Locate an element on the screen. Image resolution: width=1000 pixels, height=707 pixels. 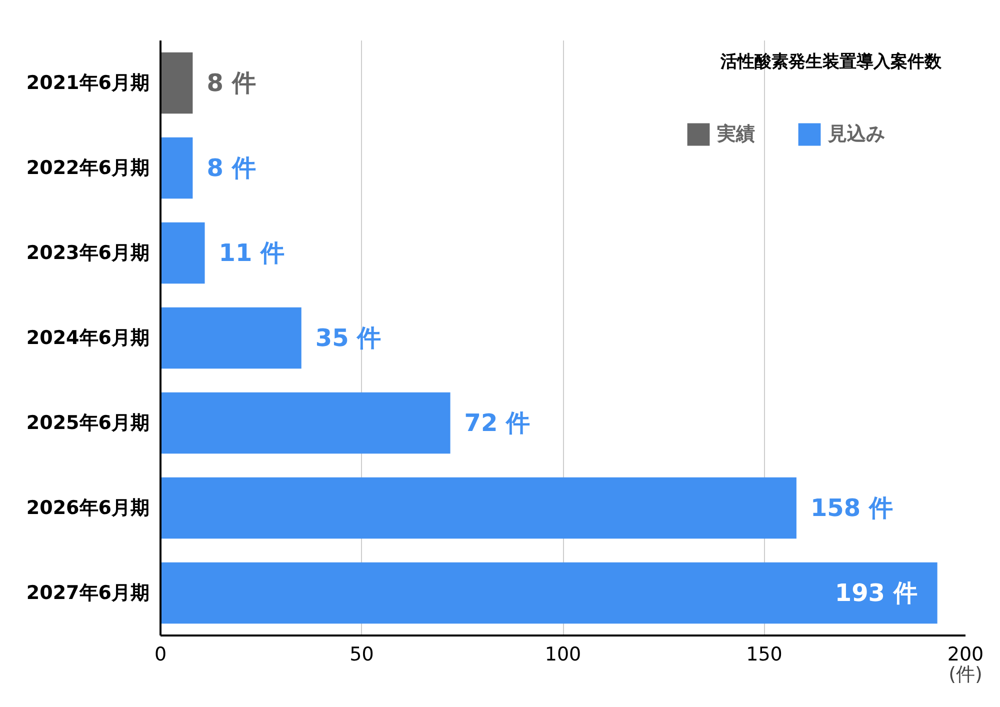
y-tick-label: 2023年6月期 is located at coordinates (88, 253).